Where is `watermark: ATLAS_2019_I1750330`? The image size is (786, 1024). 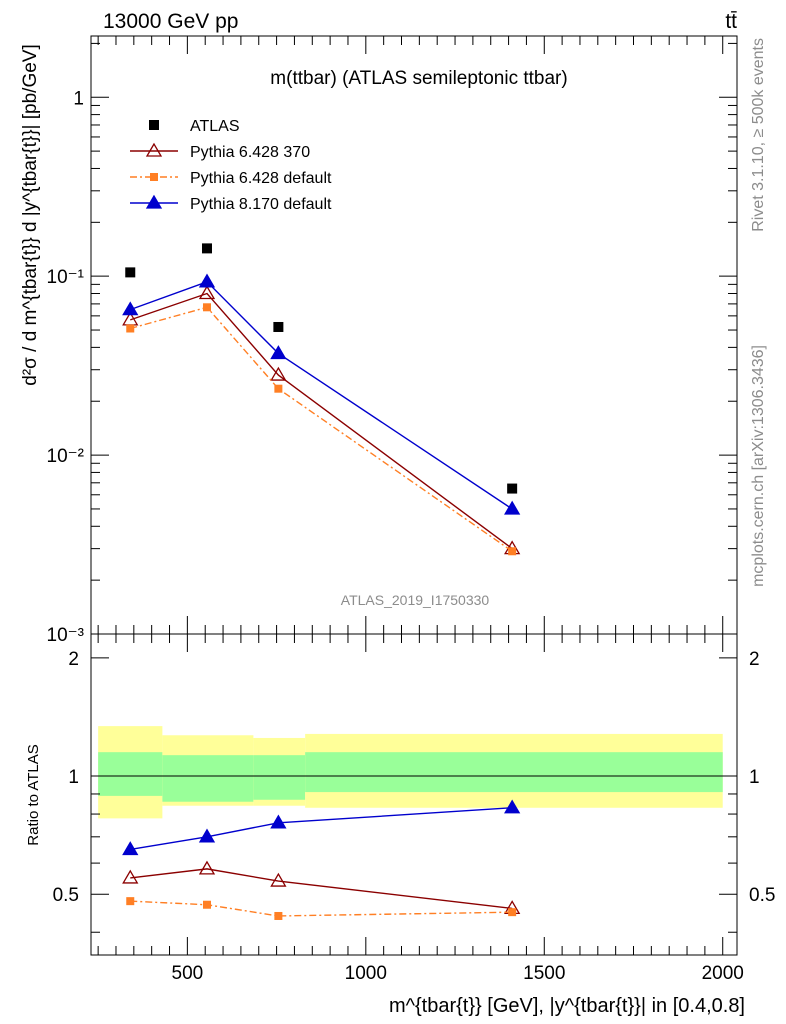
watermark: ATLAS_2019_I1750330 is located at coordinates (415, 600).